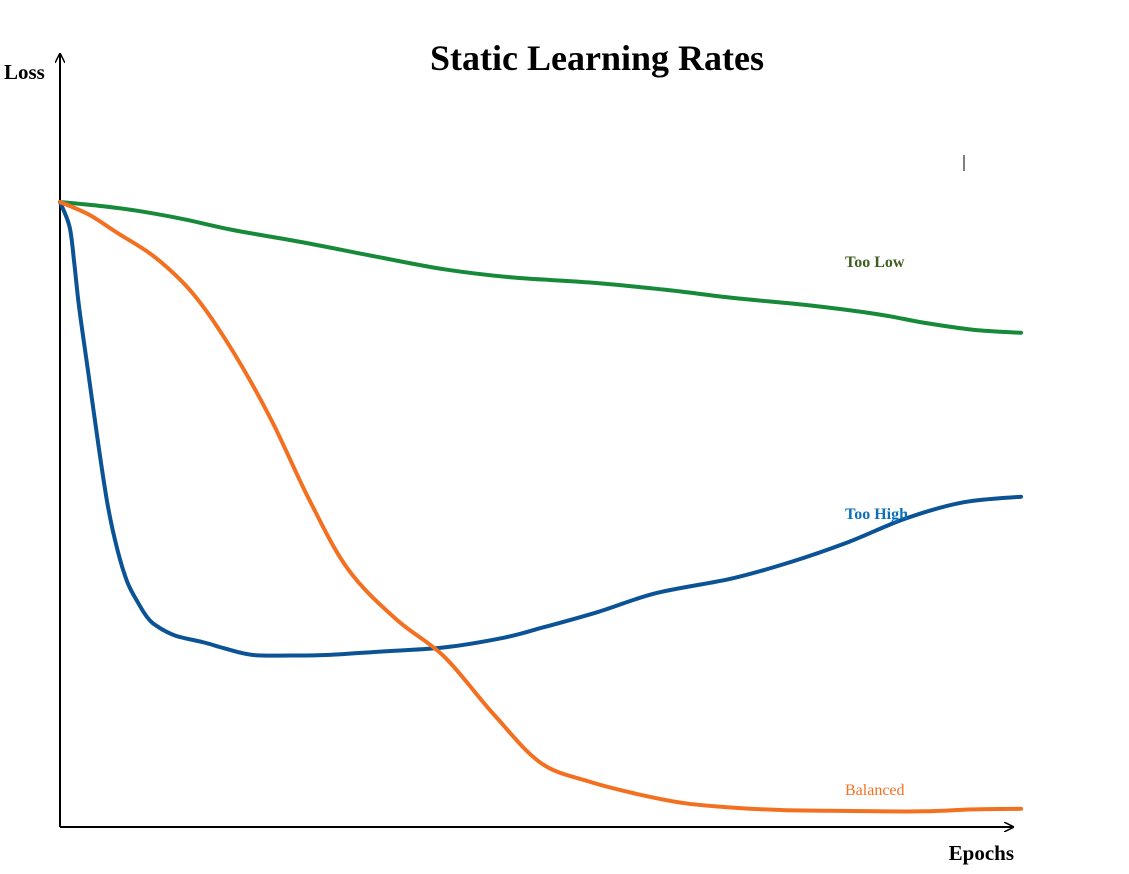 The height and width of the screenshot is (874, 1129). Describe the element at coordinates (597, 58) in the screenshot. I see `chart-title: Static Learning Rates` at that location.